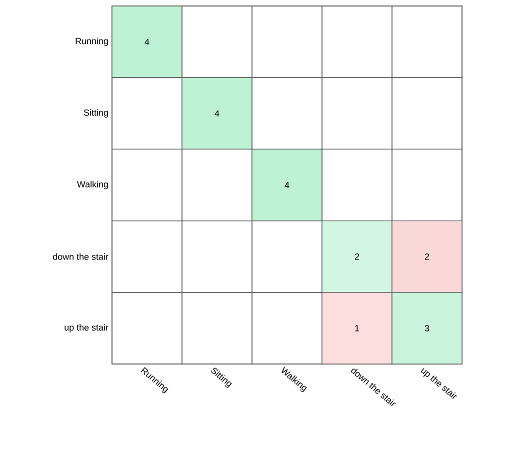 The height and width of the screenshot is (459, 531). Describe the element at coordinates (92, 42) in the screenshot. I see `y-tick-label: Running` at that location.